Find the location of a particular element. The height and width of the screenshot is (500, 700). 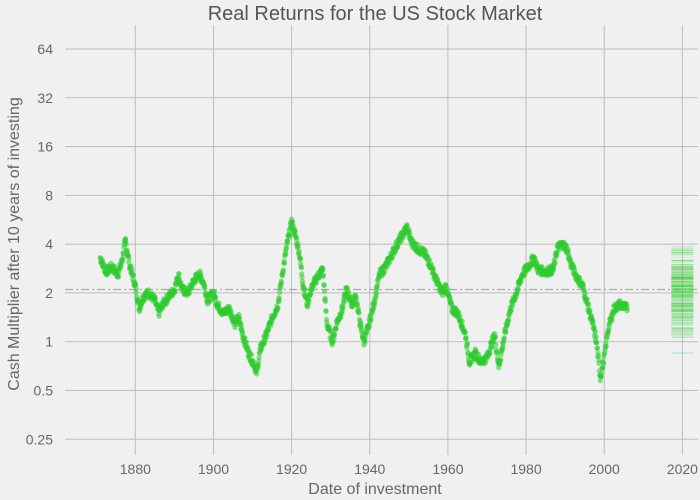

y-tick-label: 2 is located at coordinates (49, 293).